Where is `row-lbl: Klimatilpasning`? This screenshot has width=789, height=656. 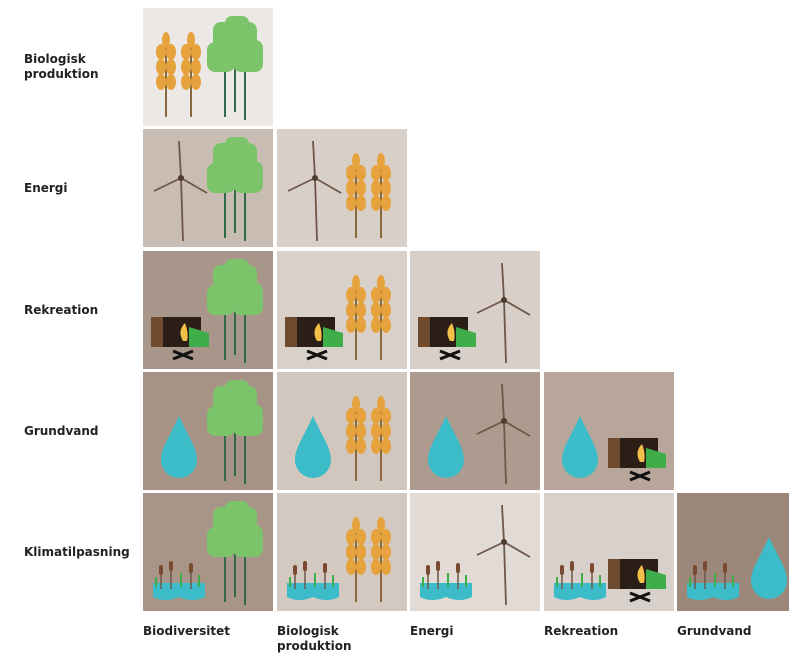
row-lbl: Klimatilpasning is located at coordinates (77, 552).